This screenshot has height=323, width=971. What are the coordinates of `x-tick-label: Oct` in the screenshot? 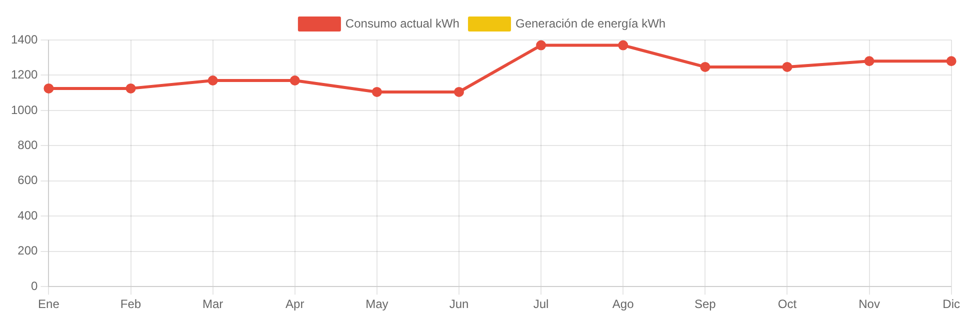 It's located at (788, 304).